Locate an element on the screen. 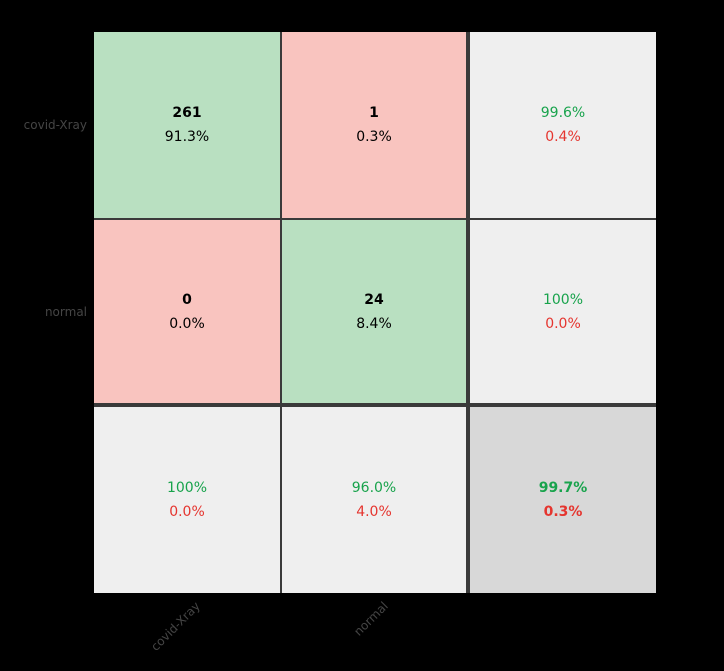  cell-percent: 8.4% is located at coordinates (374, 323).